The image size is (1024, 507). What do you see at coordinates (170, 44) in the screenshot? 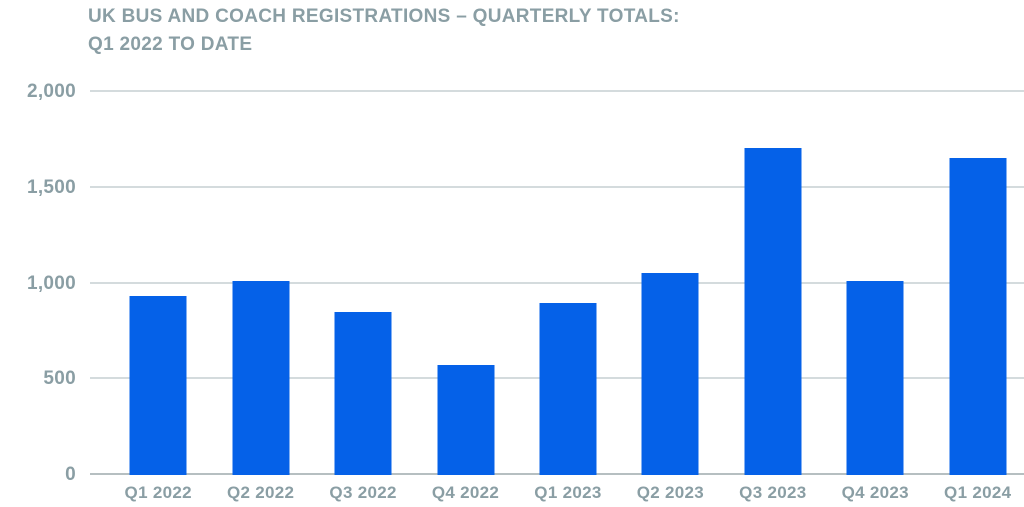
I see `chart-title-line-2: Q1 2022 TO DATE` at bounding box center [170, 44].